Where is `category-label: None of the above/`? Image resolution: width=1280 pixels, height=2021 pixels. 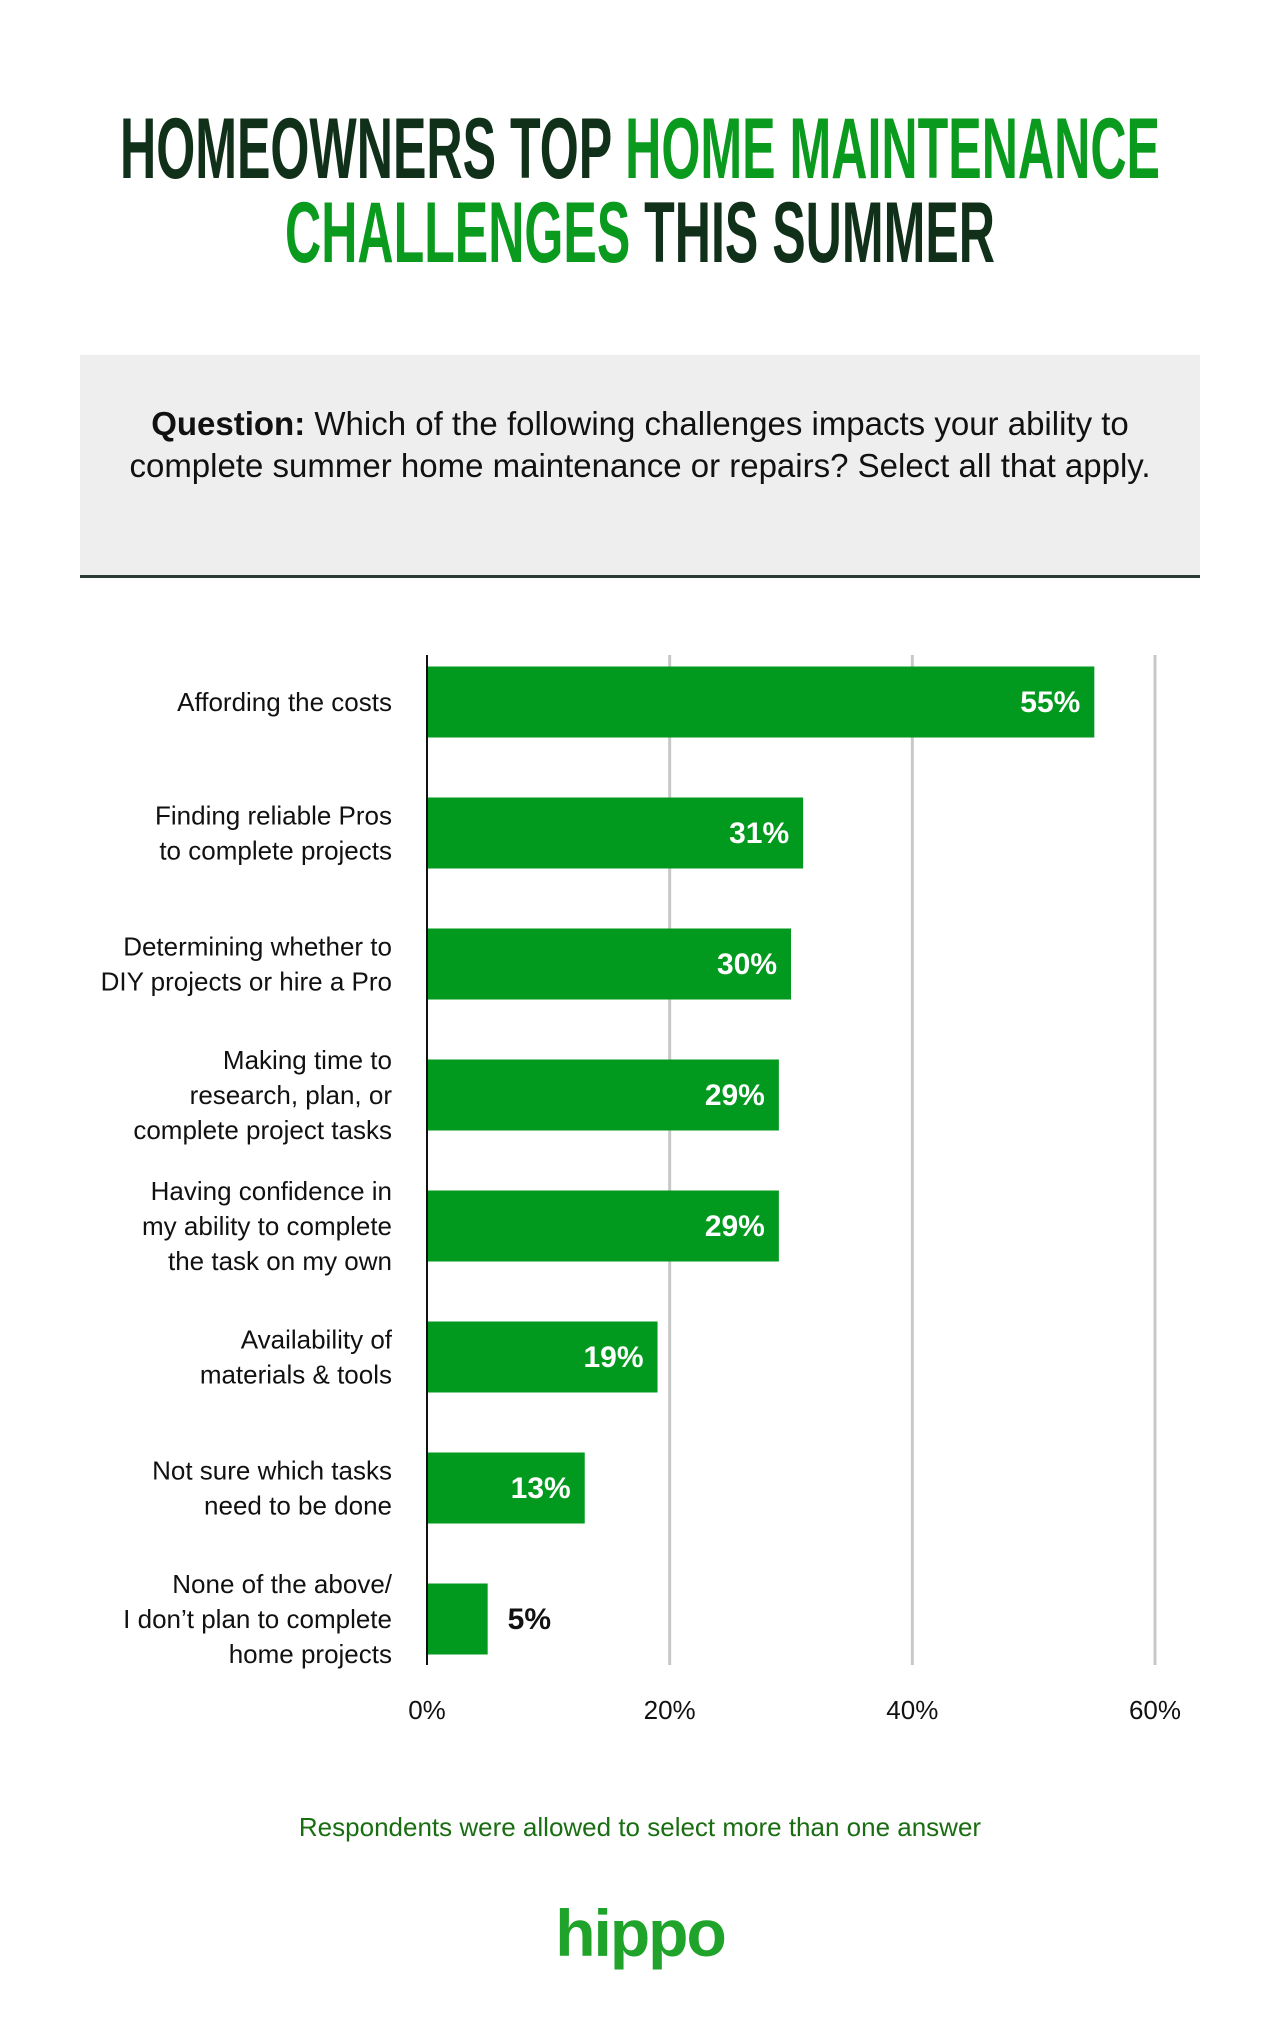
category-label: None of the above/ is located at coordinates (282, 1584).